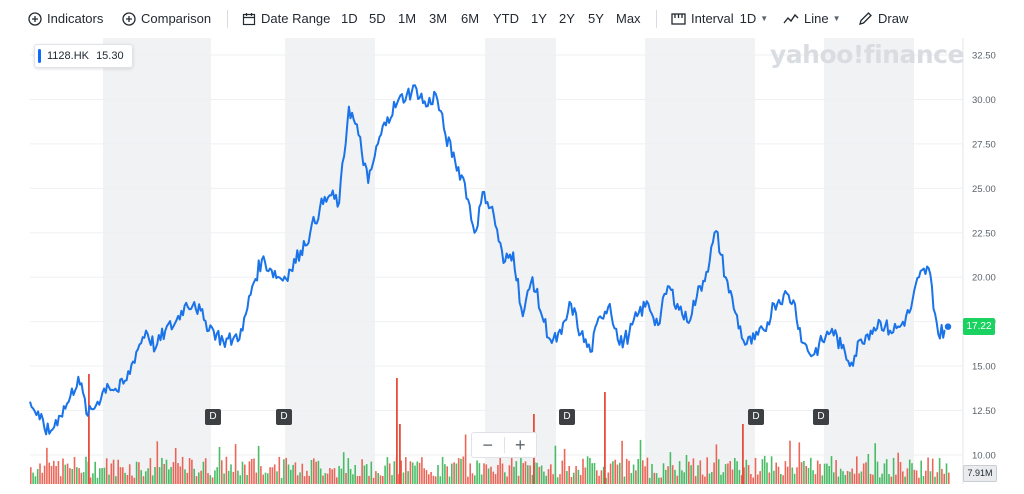 The height and width of the screenshot is (494, 1024). I want to click on range-6m: 6M, so click(470, 18).